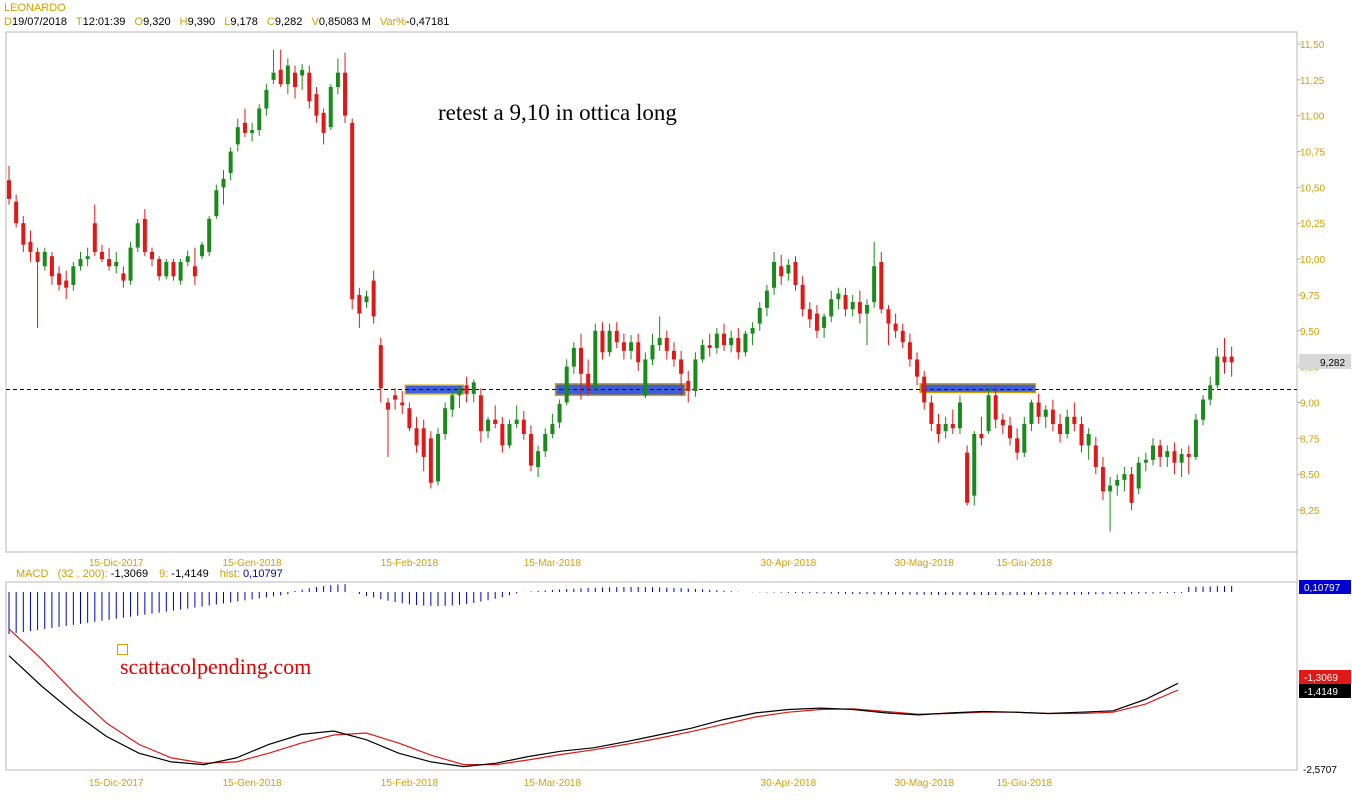 Image resolution: width=1352 pixels, height=800 pixels. What do you see at coordinates (1310, 296) in the screenshot?
I see `y-tick-label: 9,75` at bounding box center [1310, 296].